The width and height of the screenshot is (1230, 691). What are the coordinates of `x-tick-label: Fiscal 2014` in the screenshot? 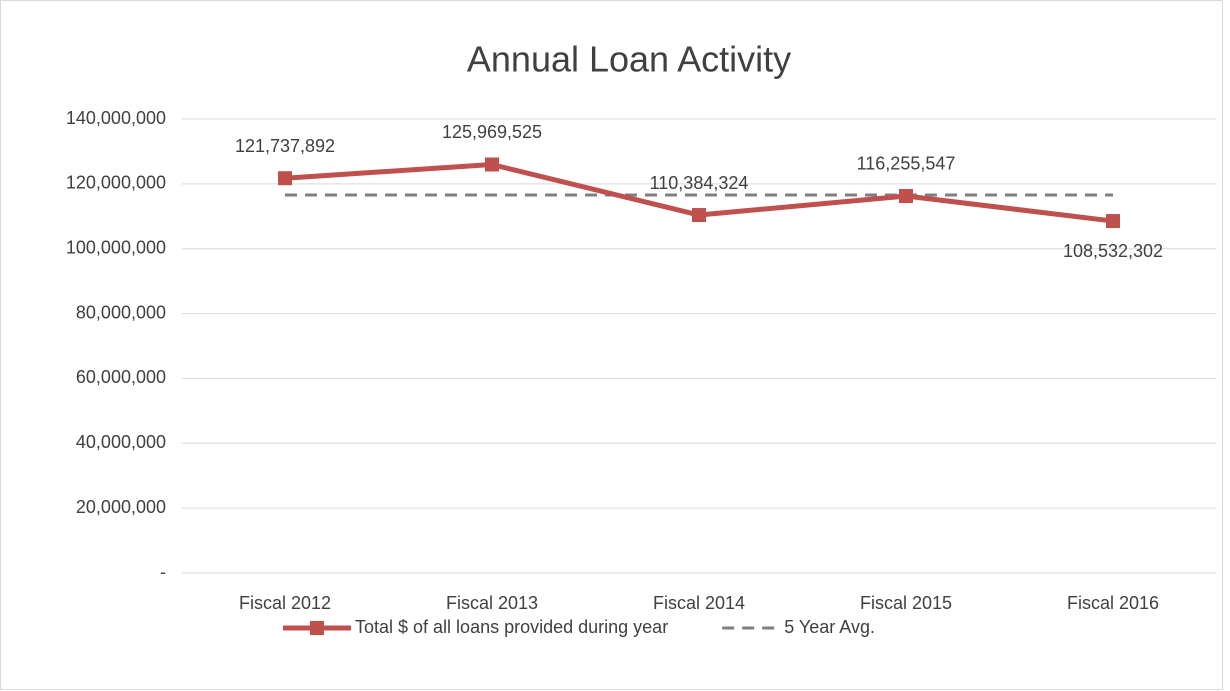 It's located at (699, 603).